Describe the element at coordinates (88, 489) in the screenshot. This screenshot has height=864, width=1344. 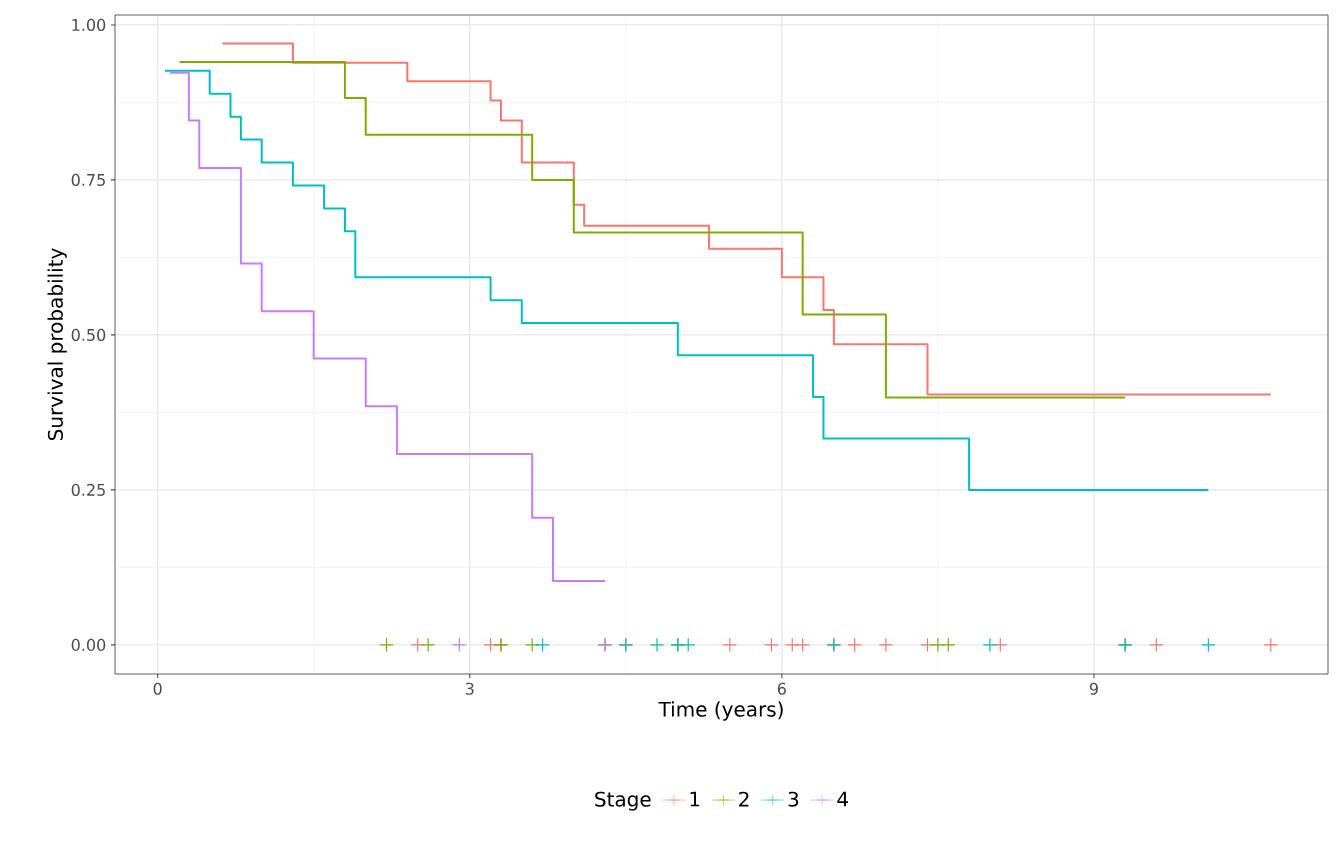
I see `y-tick-label: 0.25` at that location.